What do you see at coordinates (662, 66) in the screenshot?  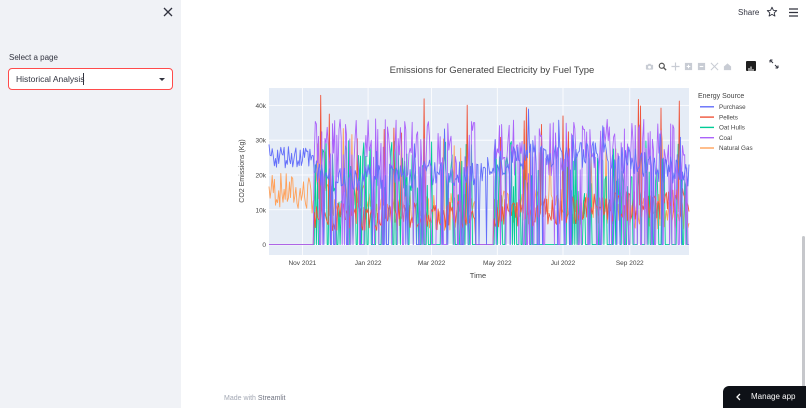 I see `zoom-icon` at bounding box center [662, 66].